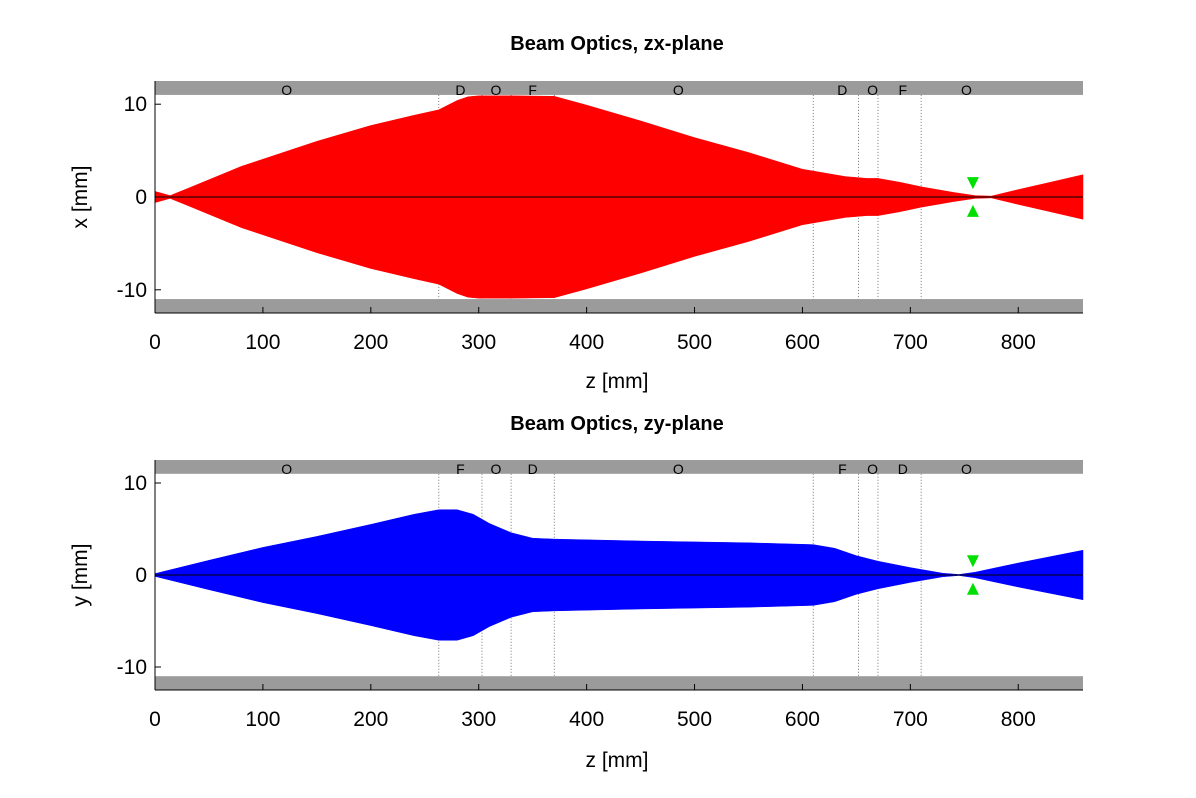 Image resolution: width=1196 pixels, height=798 pixels. I want to click on y-axis-label: x [mm], so click(80, 197).